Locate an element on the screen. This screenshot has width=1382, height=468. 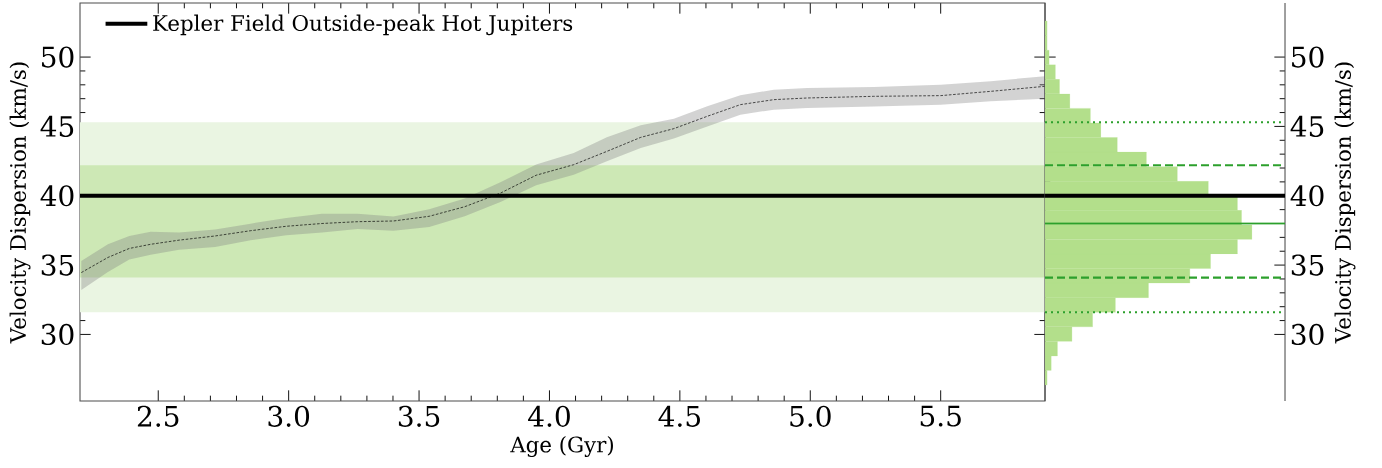
x-tick-label: 3.0 is located at coordinates (289, 416).